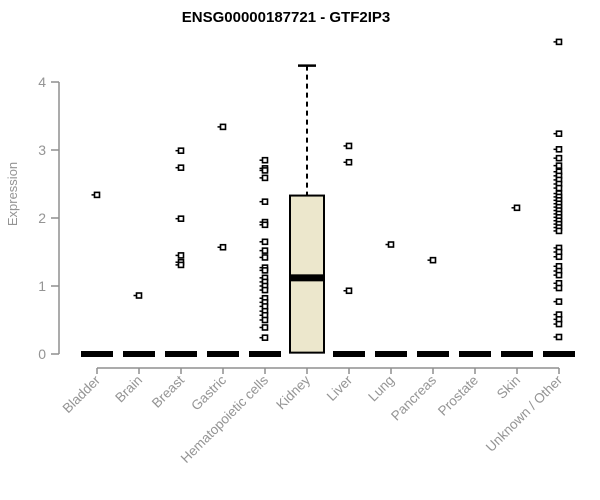 Image resolution: width=600 pixels, height=500 pixels. Describe the element at coordinates (413, 397) in the screenshot. I see `x-tick-label: Pancreas` at that location.